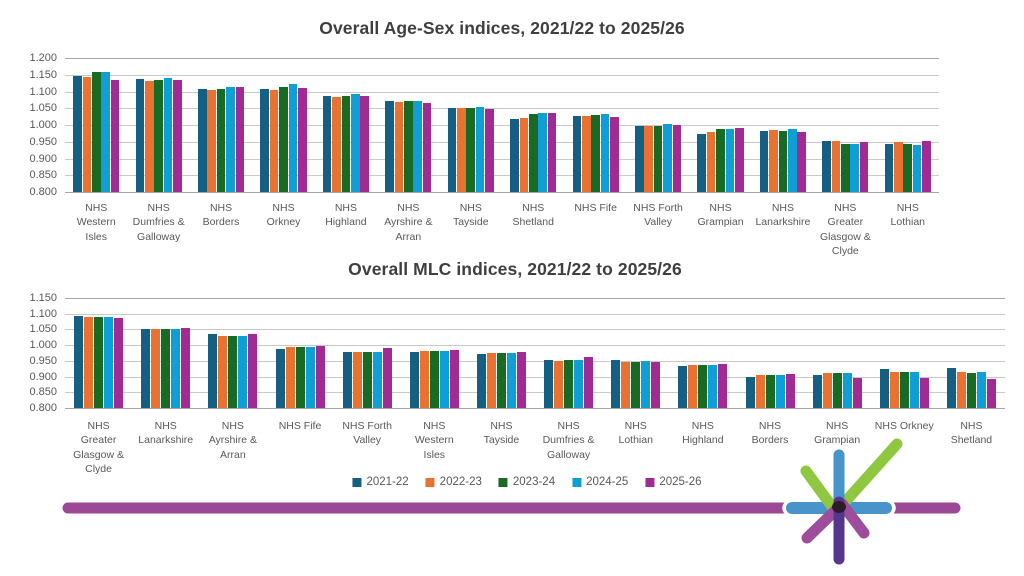 The height and width of the screenshot is (576, 1024). What do you see at coordinates (607, 482) in the screenshot?
I see `legend-label: 2024-25` at bounding box center [607, 482].